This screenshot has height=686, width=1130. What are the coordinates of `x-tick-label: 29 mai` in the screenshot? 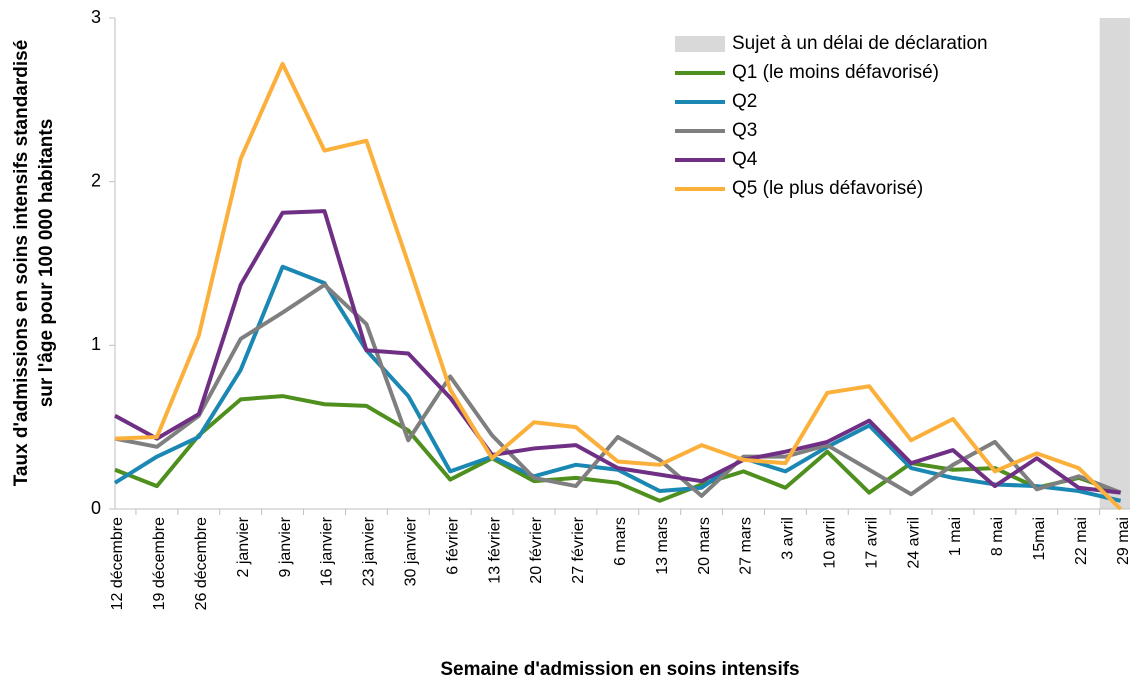 It's located at (1122, 541).